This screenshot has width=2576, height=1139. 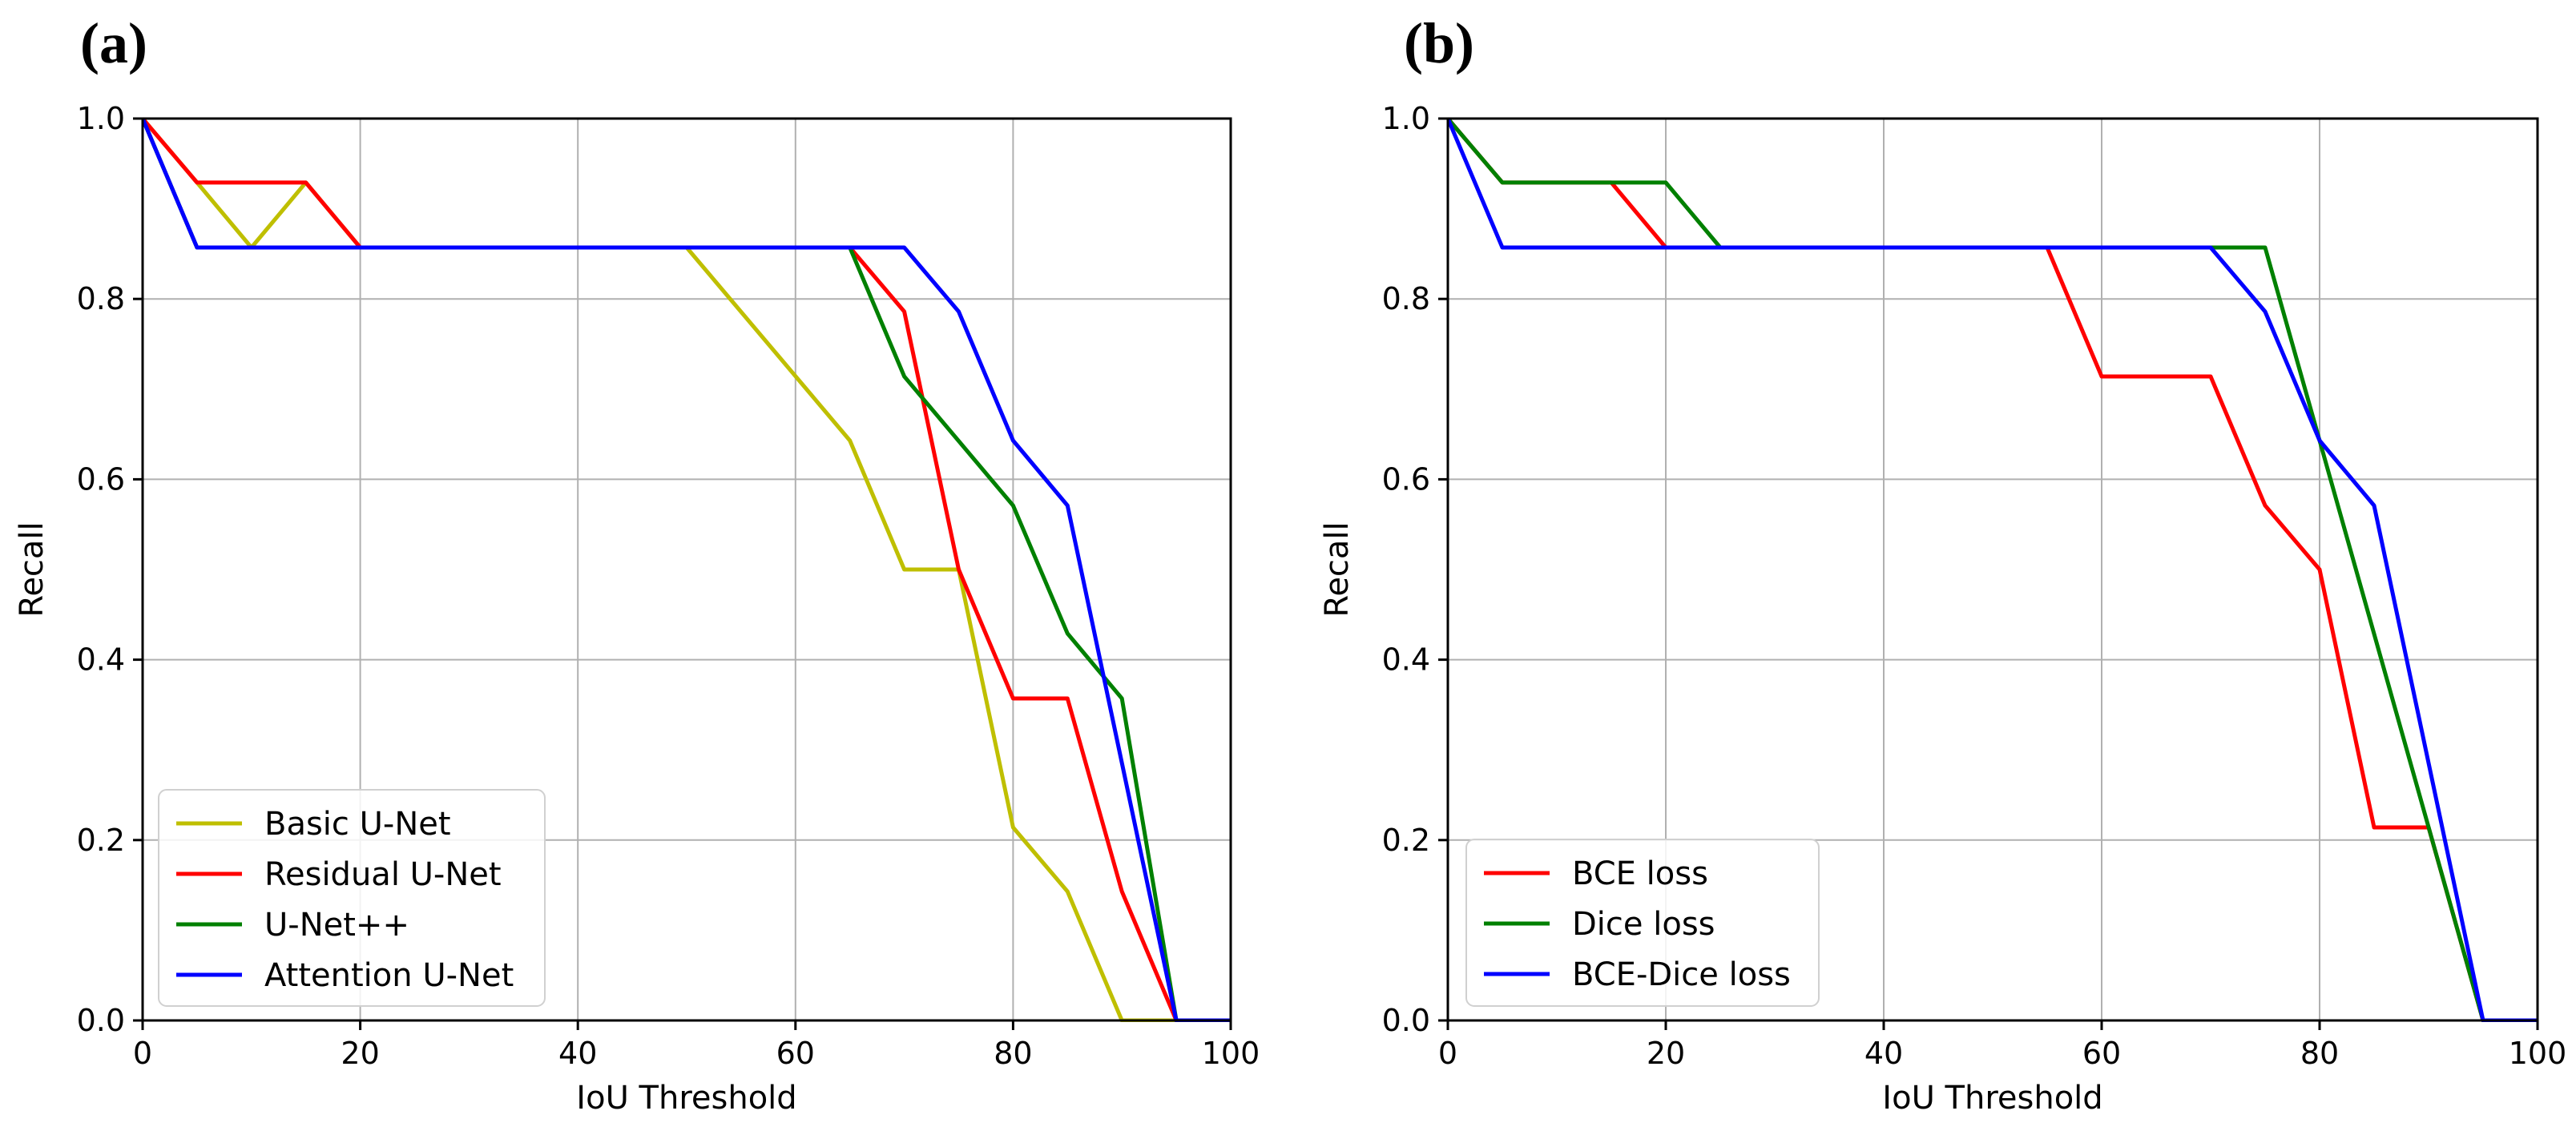 What do you see at coordinates (336, 925) in the screenshot?
I see `legend-label: U-Net++` at bounding box center [336, 925].